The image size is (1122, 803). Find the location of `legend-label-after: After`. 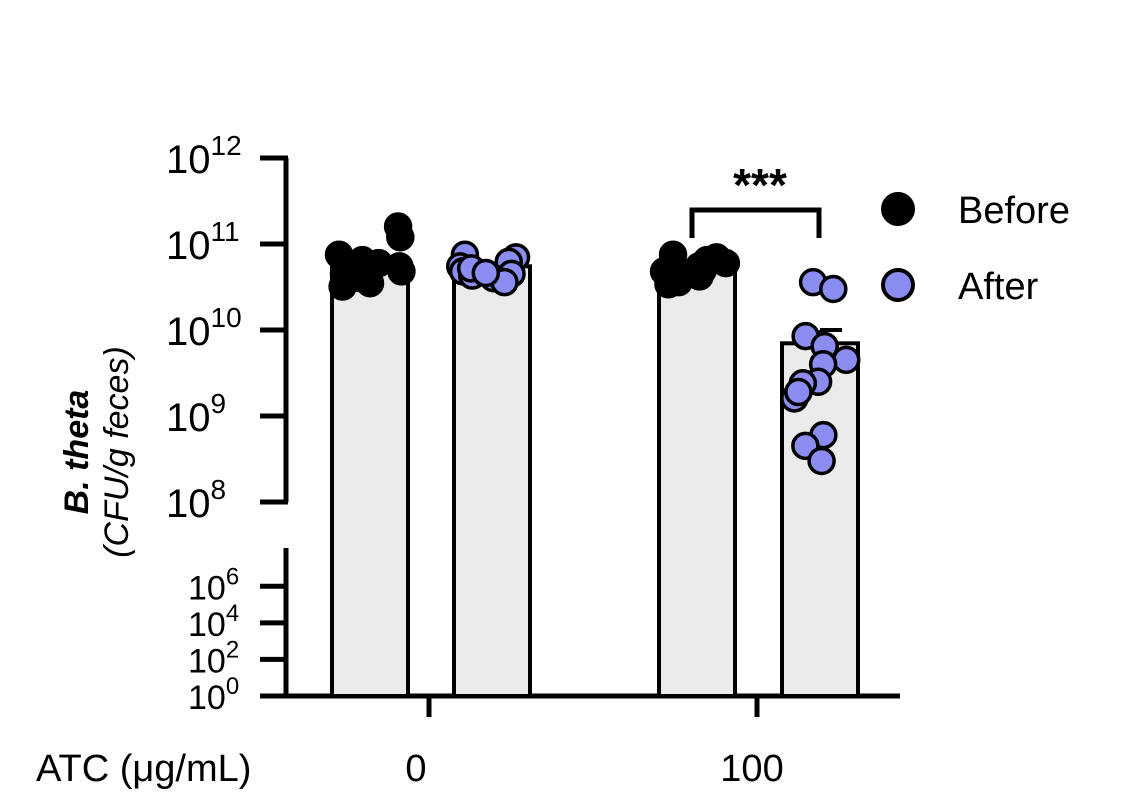

legend-label-after: After is located at coordinates (998, 287).